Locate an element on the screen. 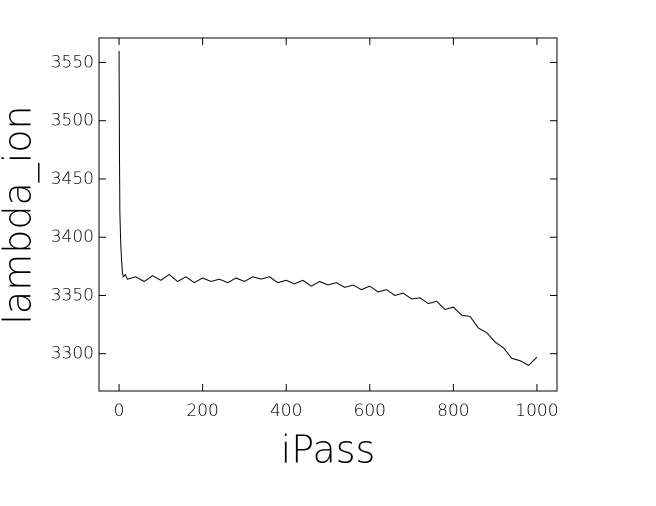 The image size is (656, 506). y-tick-label: 3400 is located at coordinates (72, 237).